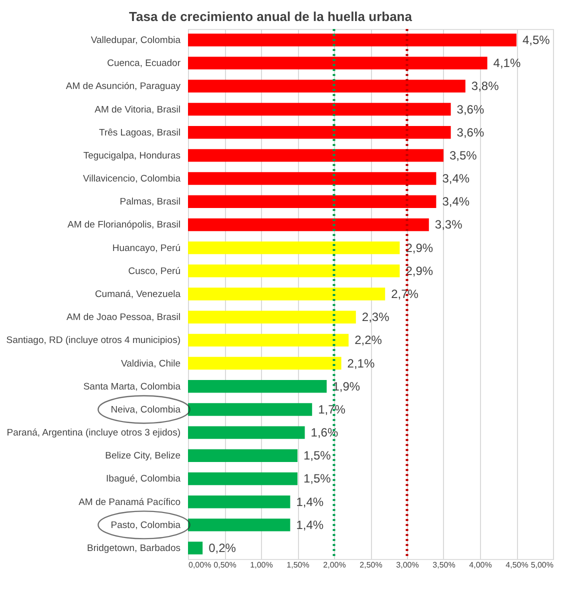 This screenshot has width=587, height=598. I want to click on y-tick-label: AM de Florianópolis, Brasil, so click(124, 225).